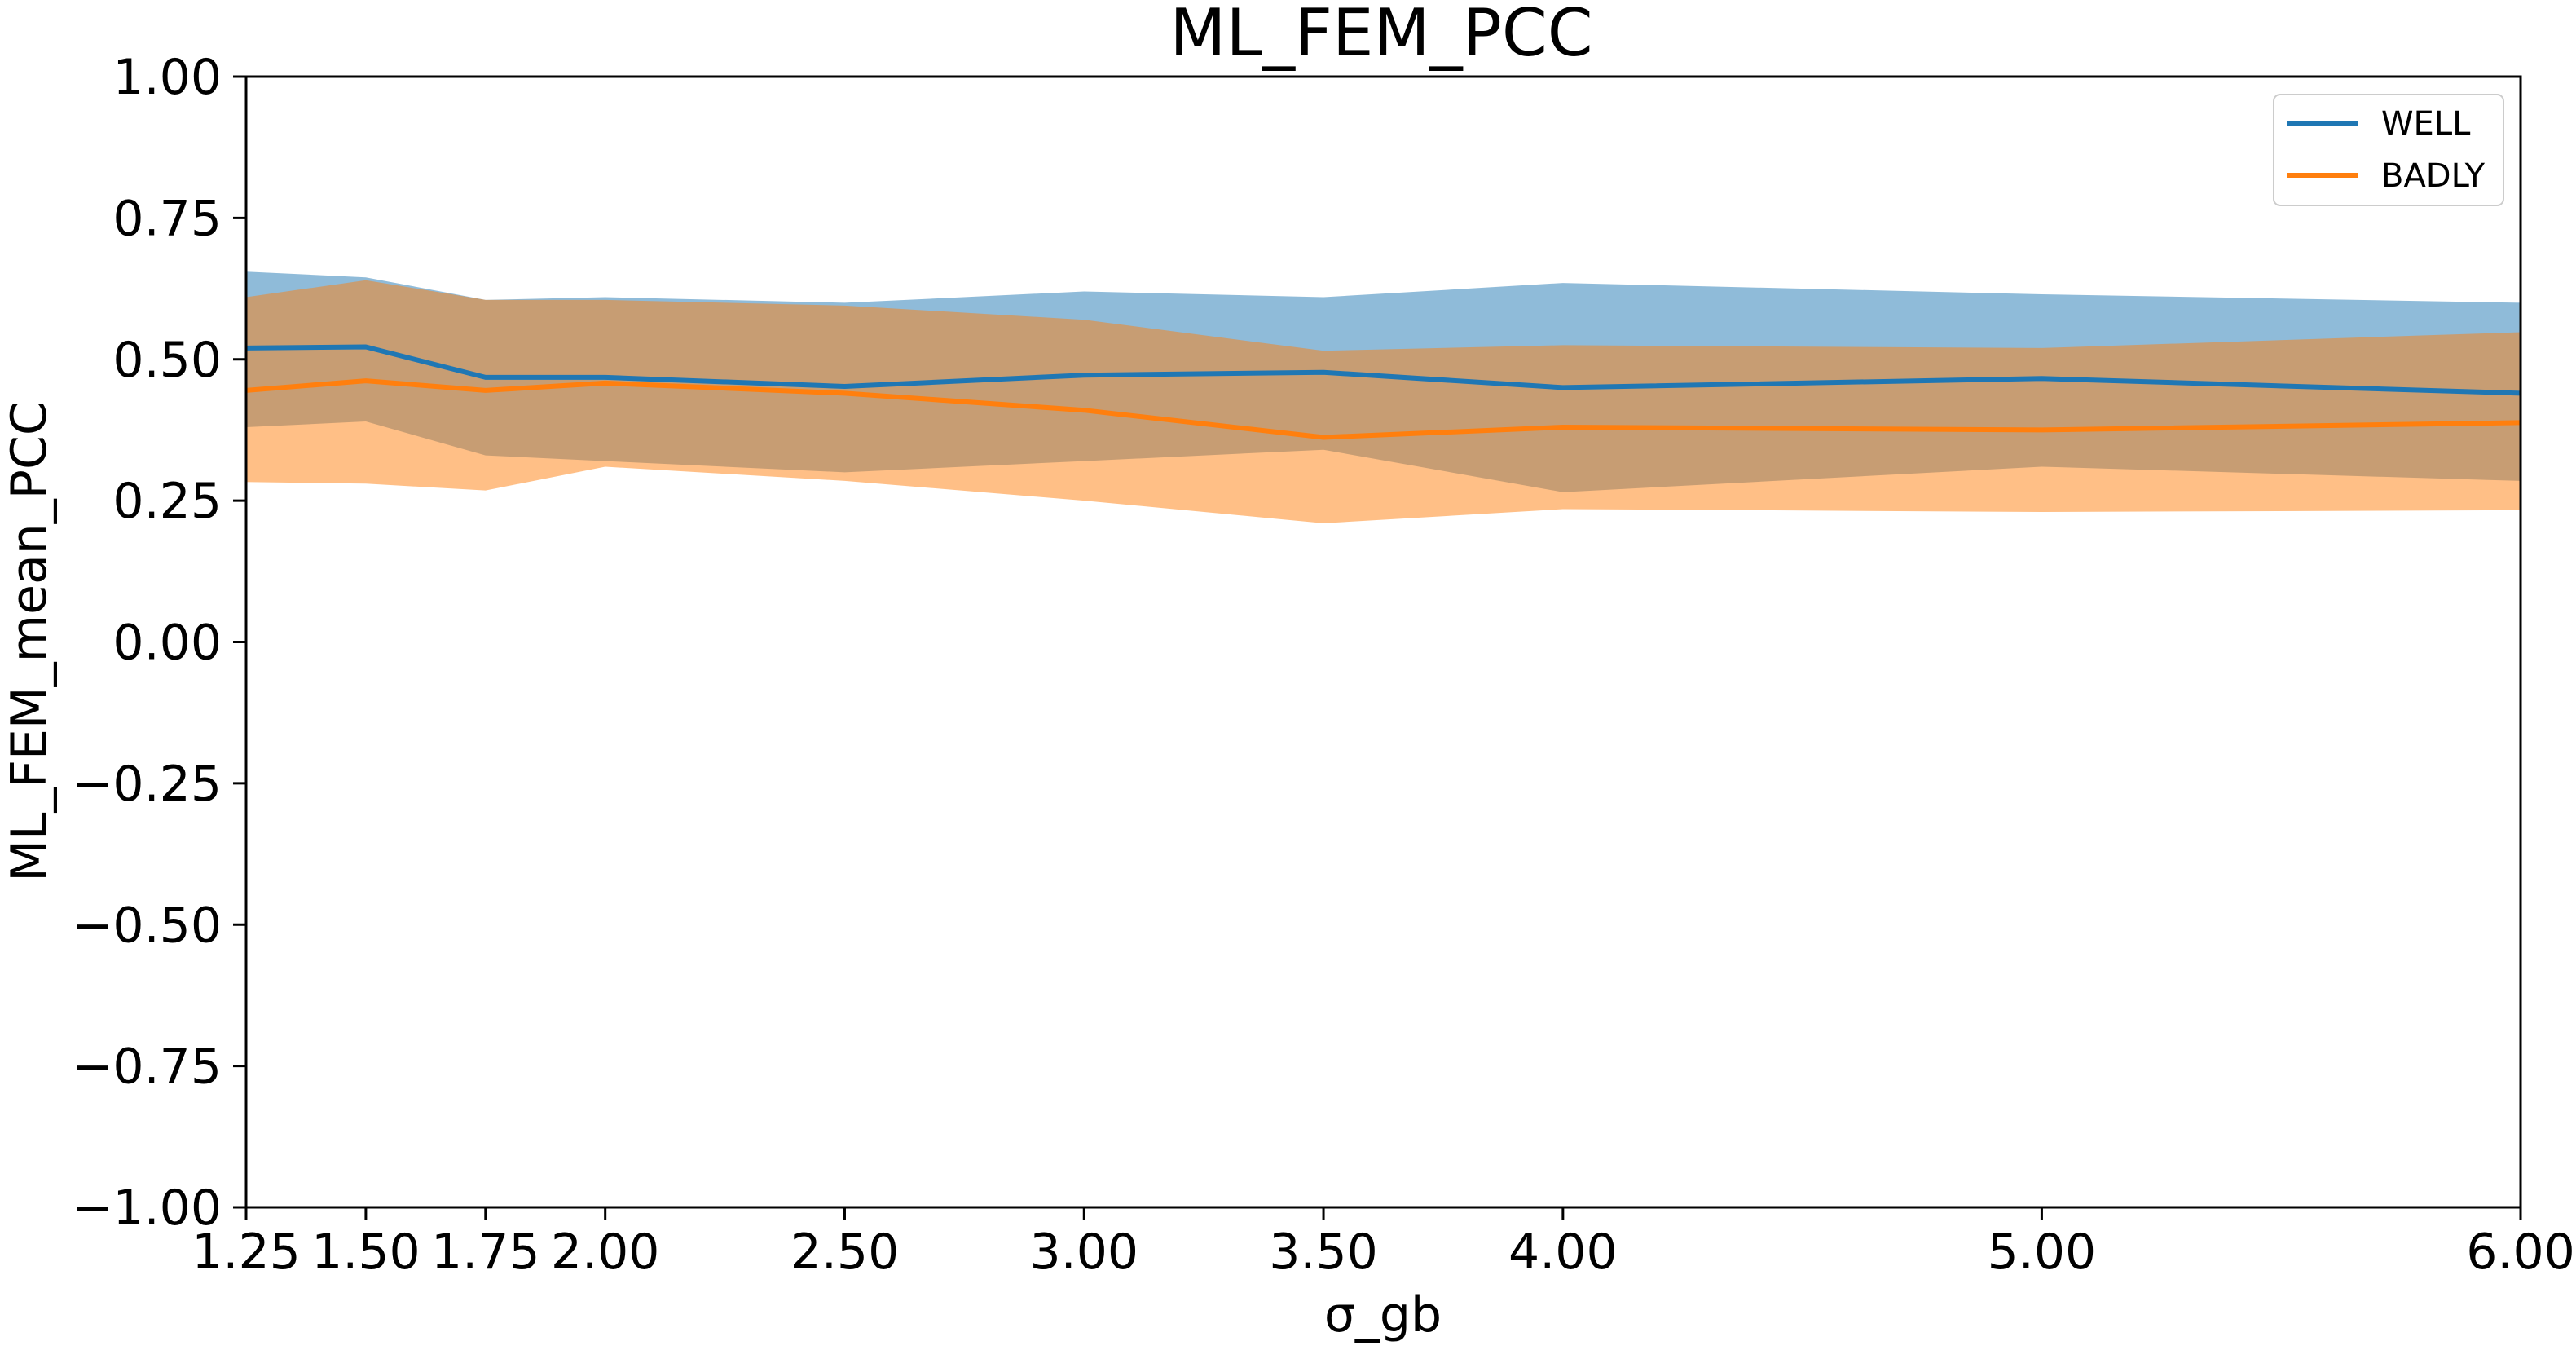 Image resolution: width=2576 pixels, height=1350 pixels. I want to click on legend: WELL BADLY, so click(2389, 150).